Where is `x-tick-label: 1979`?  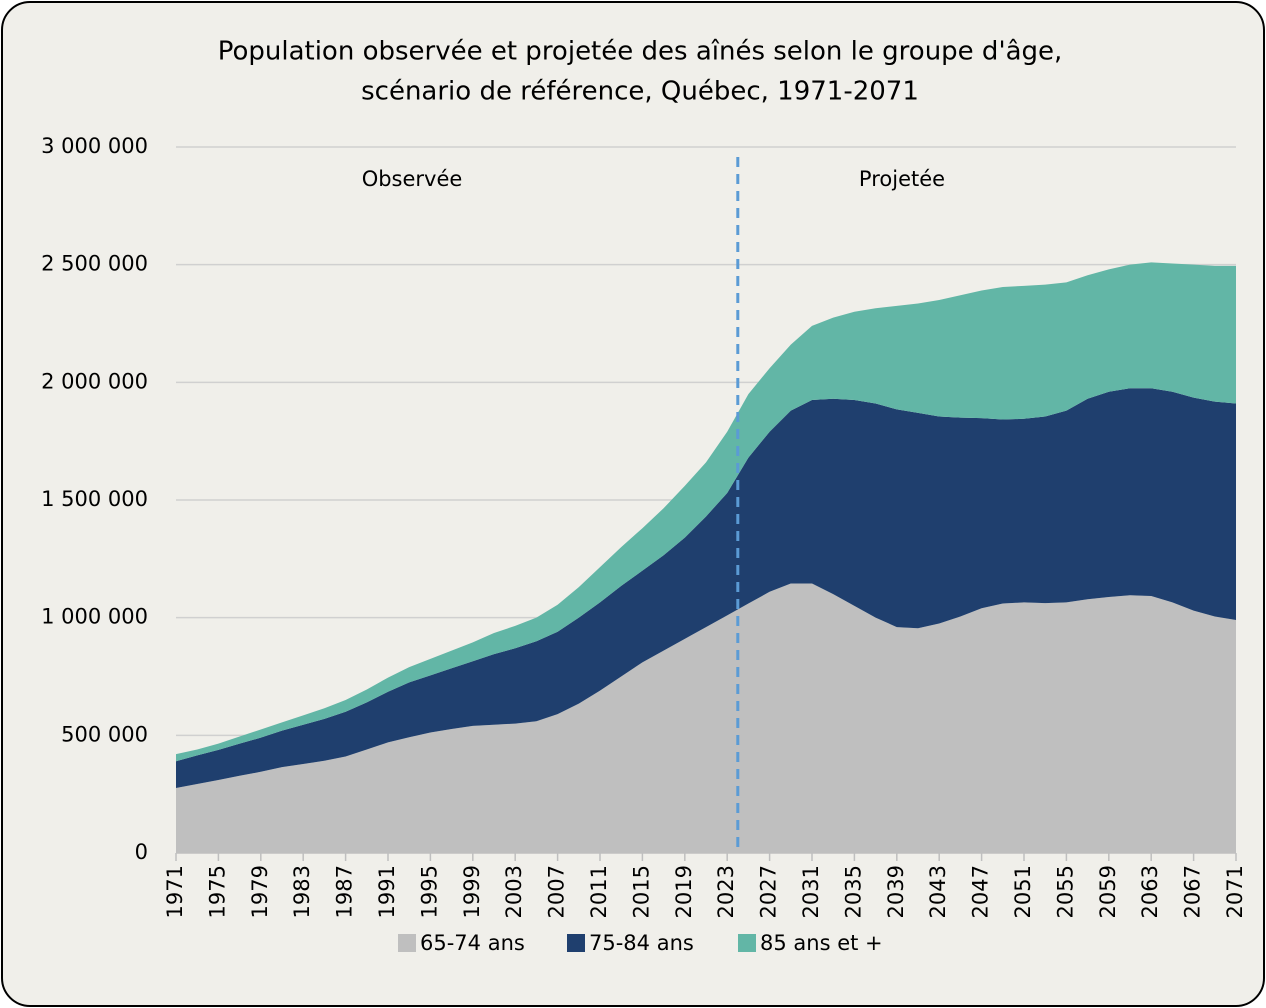
x-tick-label: 1979 is located at coordinates (260, 891).